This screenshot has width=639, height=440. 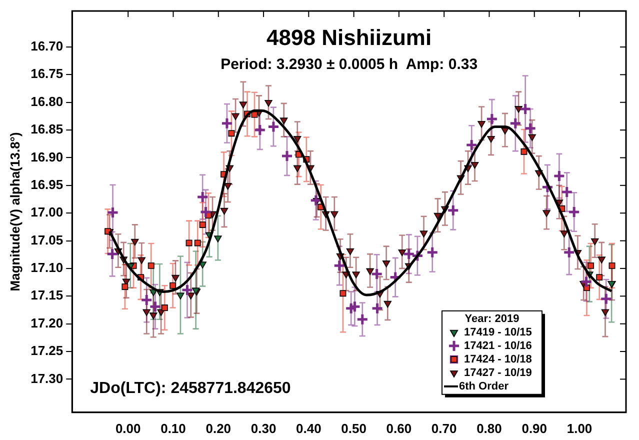 I want to click on x-tick-label: 0.10, so click(x=173, y=428).